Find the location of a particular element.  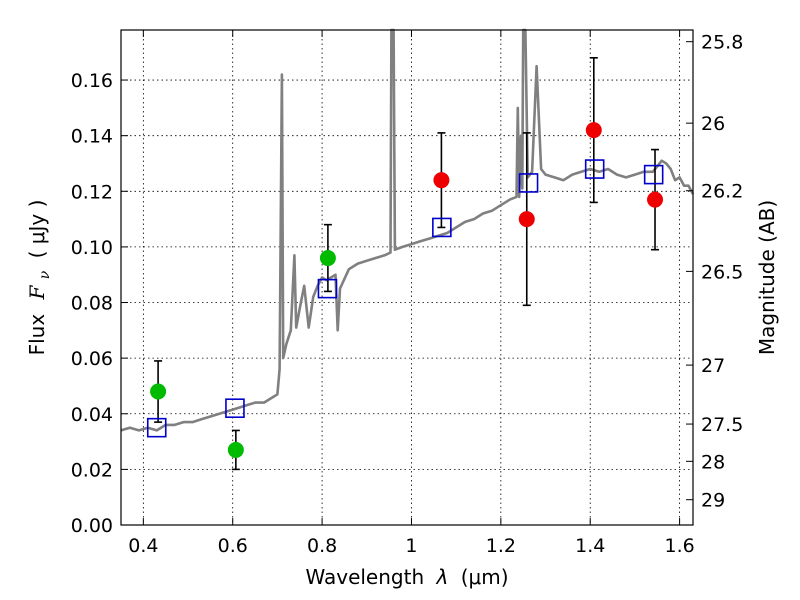

x-axis-label: Wavelength λ (μm) is located at coordinates (406, 577).